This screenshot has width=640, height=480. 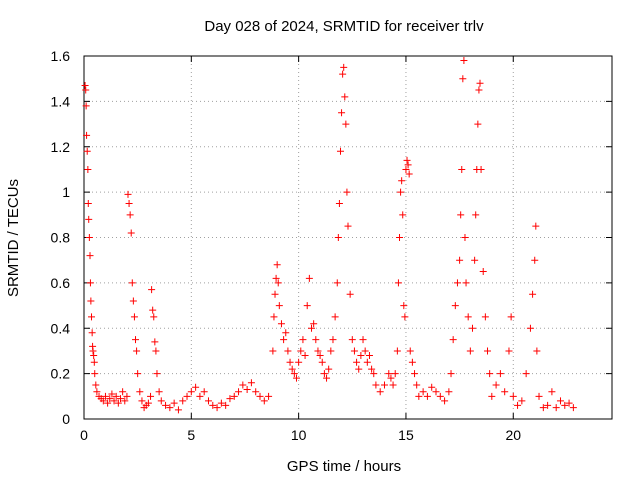 What do you see at coordinates (61, 283) in the screenshot?
I see `y-tick-label: 0.6` at bounding box center [61, 283].